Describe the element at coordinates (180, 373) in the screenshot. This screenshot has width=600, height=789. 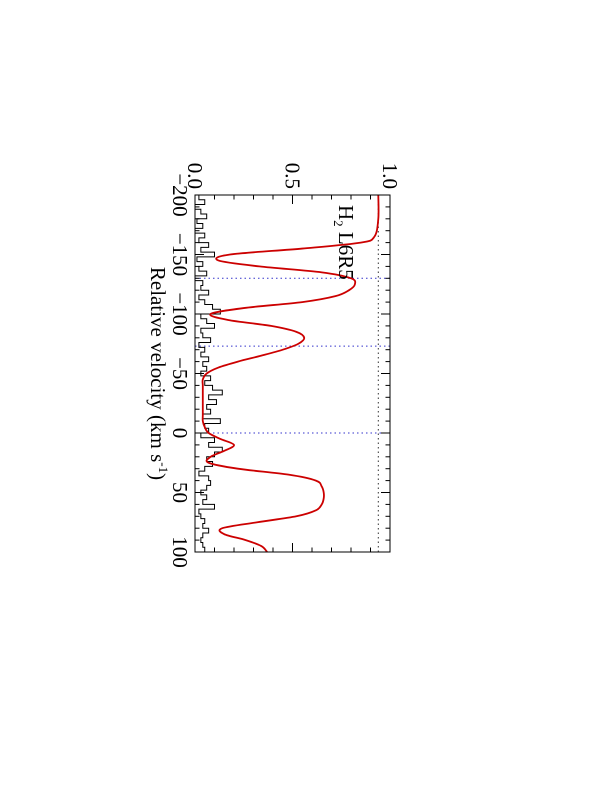
I see `x-tick-label: −50` at that location.